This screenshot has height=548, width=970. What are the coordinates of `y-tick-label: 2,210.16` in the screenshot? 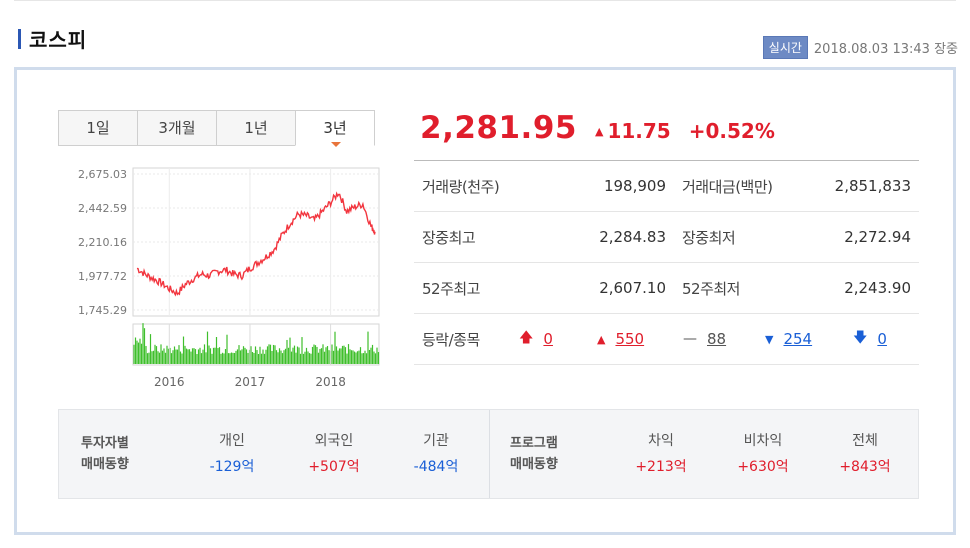 It's located at (102, 242).